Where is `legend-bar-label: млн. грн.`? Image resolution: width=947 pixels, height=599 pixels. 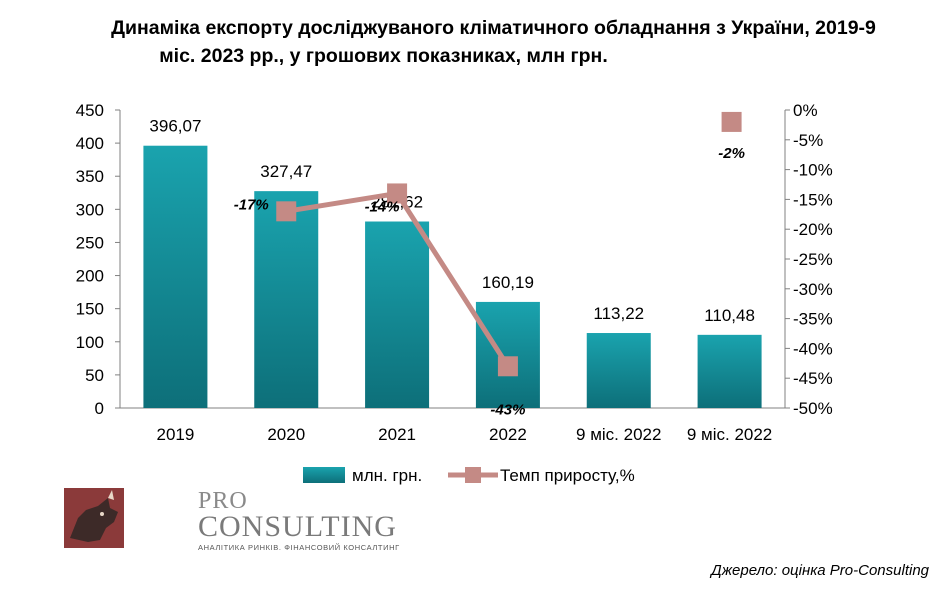 legend-bar-label: млн. грн. is located at coordinates (387, 475).